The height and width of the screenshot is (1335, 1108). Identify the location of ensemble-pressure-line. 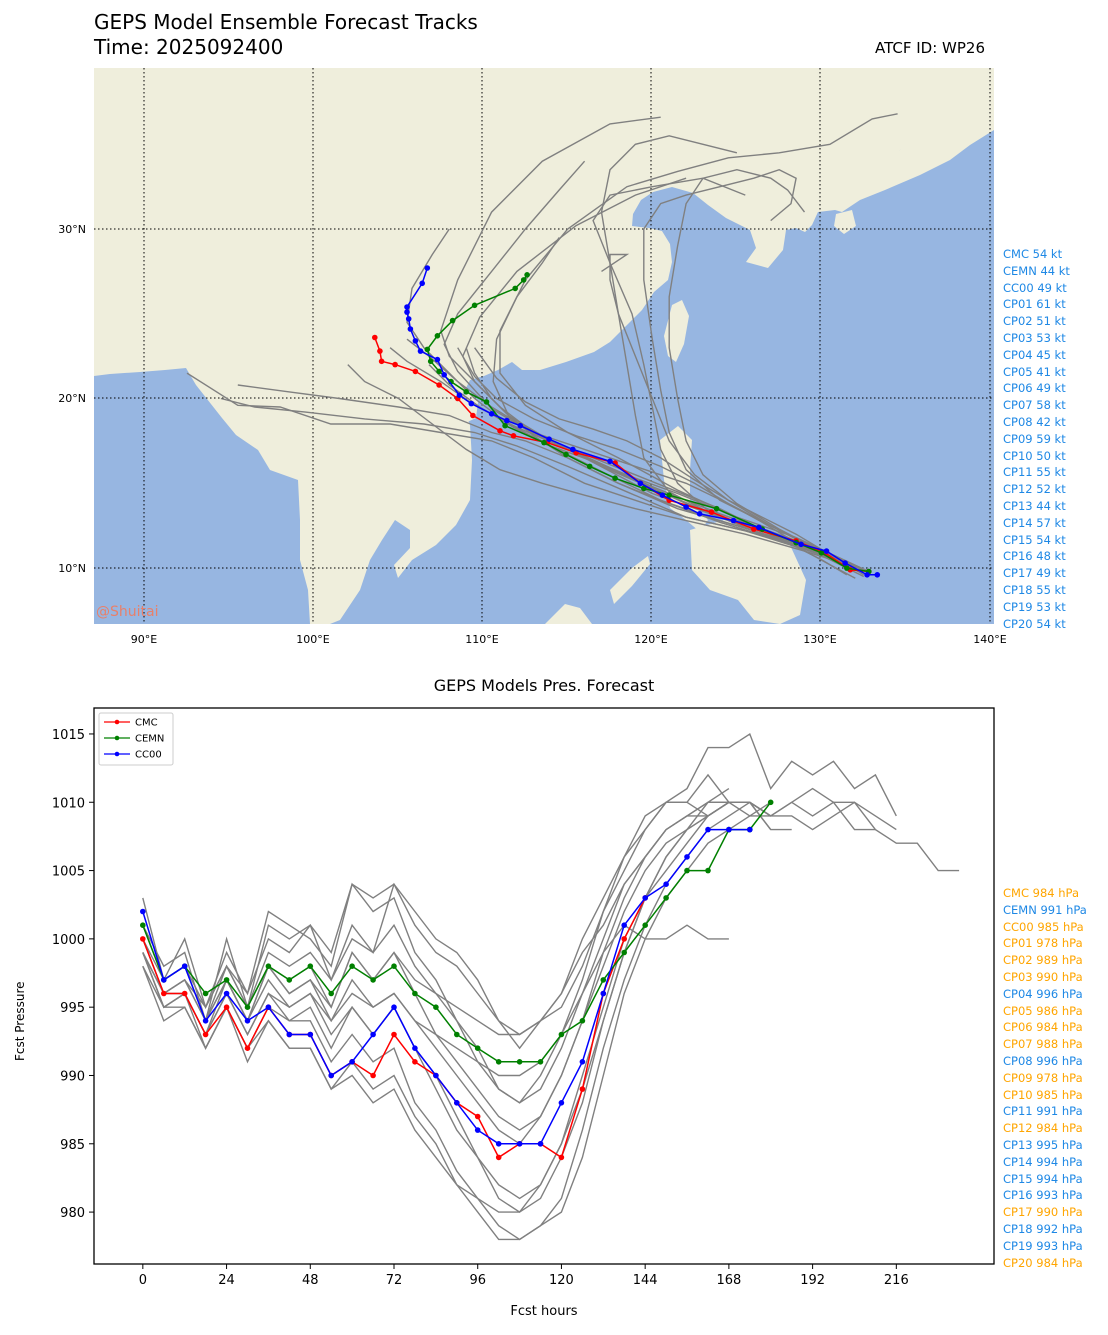
(457, 904).